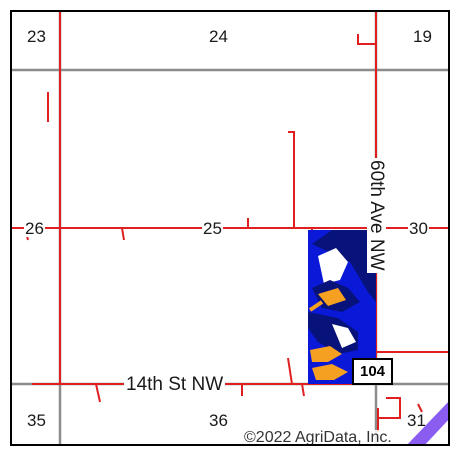  I want to click on road-label-60th-ave-nw: 60th Ave NW, so click(376, 215).